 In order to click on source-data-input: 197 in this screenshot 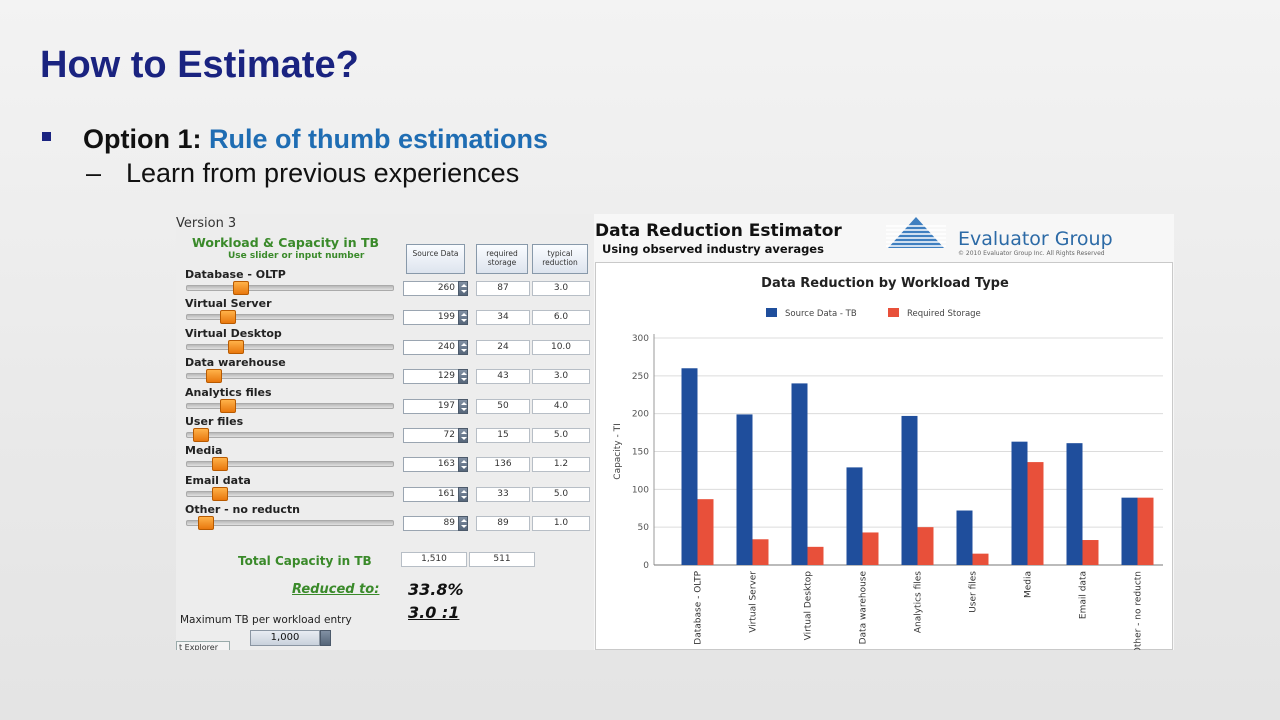, I will do `click(431, 406)`.